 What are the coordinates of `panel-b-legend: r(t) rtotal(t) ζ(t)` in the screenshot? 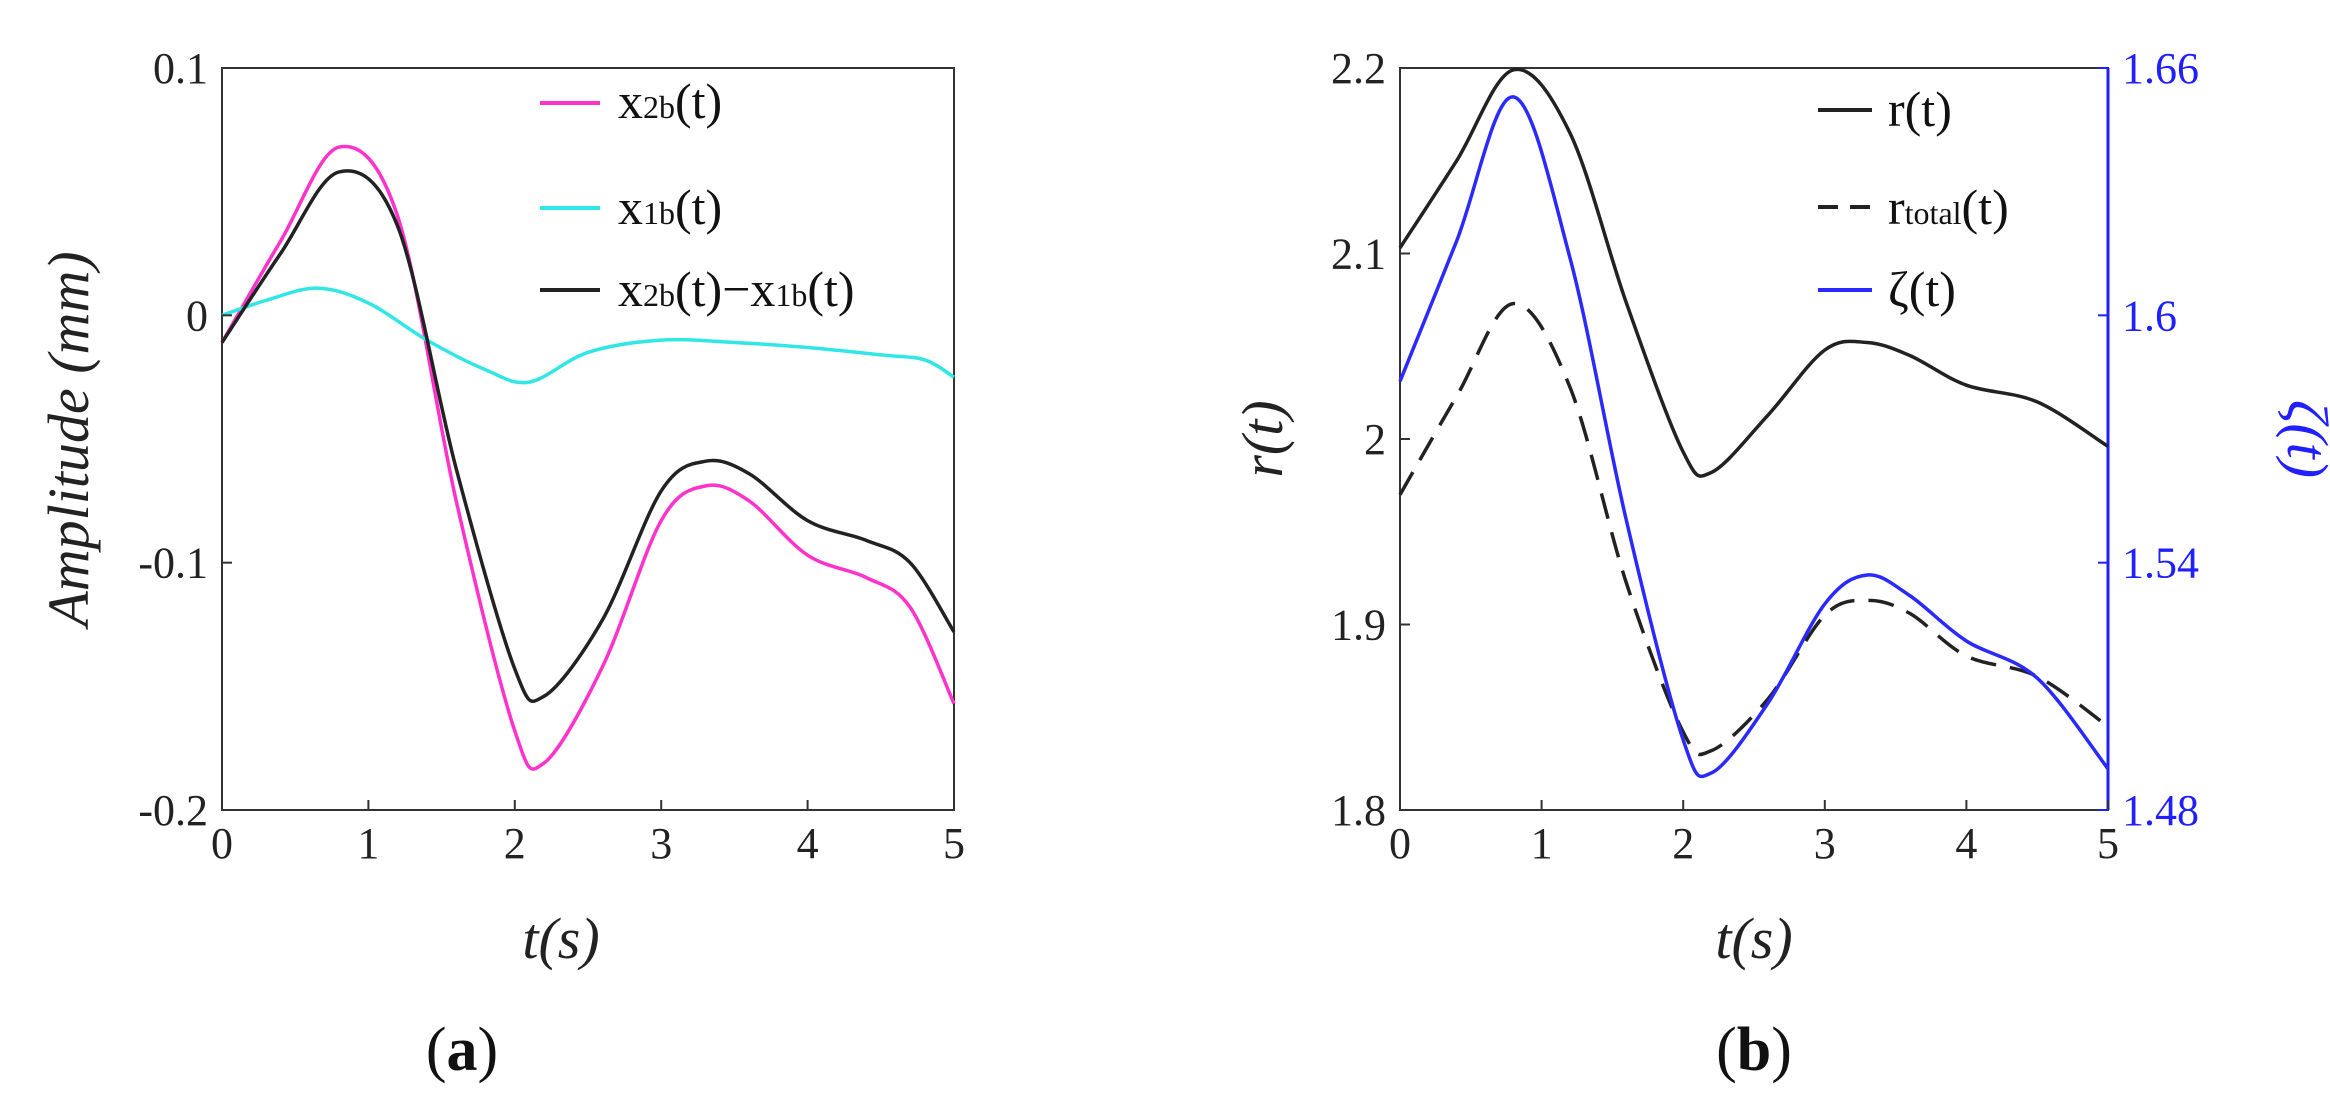 It's located at (1913, 199).